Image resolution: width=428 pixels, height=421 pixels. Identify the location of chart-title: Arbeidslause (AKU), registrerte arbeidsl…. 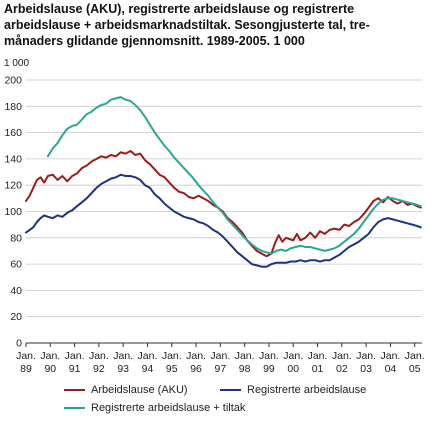
(187, 25).